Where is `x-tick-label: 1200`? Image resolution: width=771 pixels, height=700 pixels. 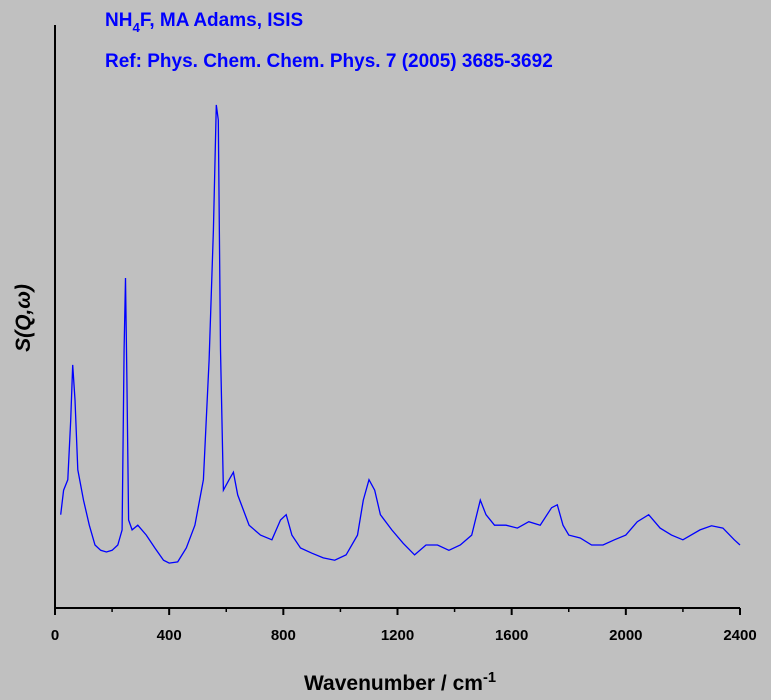 x-tick-label: 1200 is located at coordinates (397, 635).